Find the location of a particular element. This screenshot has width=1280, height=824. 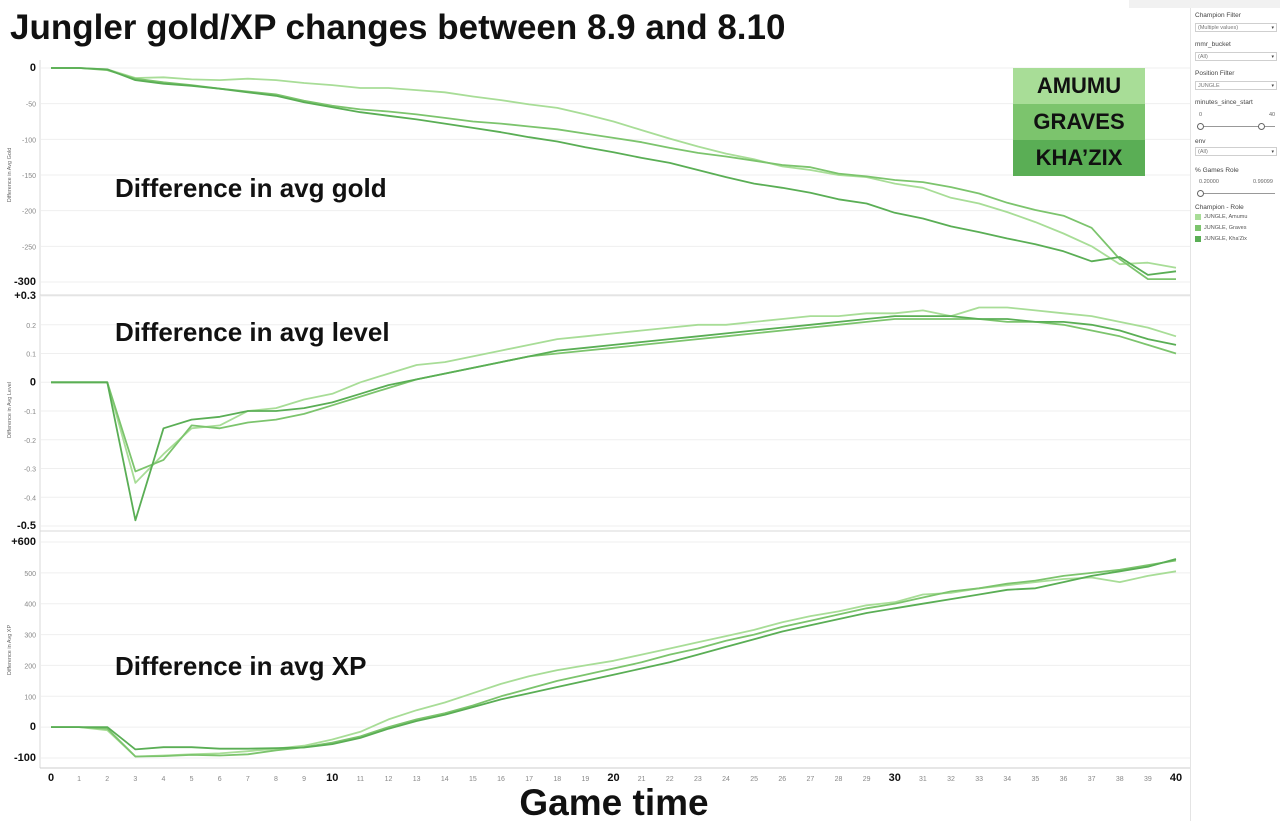

x-tick-label: 4 is located at coordinates (164, 779).